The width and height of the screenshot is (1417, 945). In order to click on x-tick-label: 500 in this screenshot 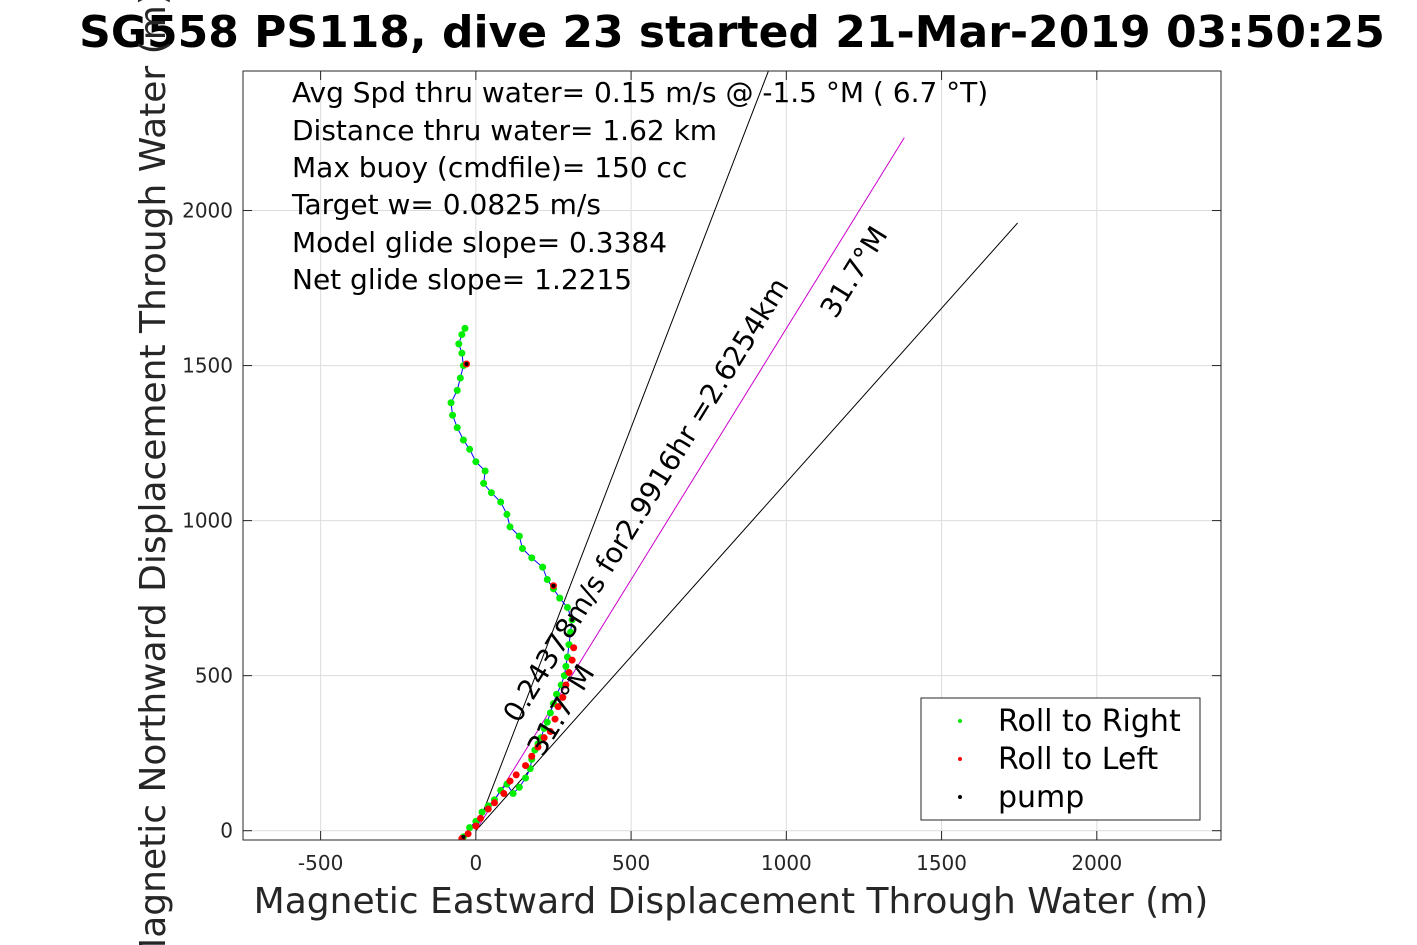, I will do `click(631, 863)`.